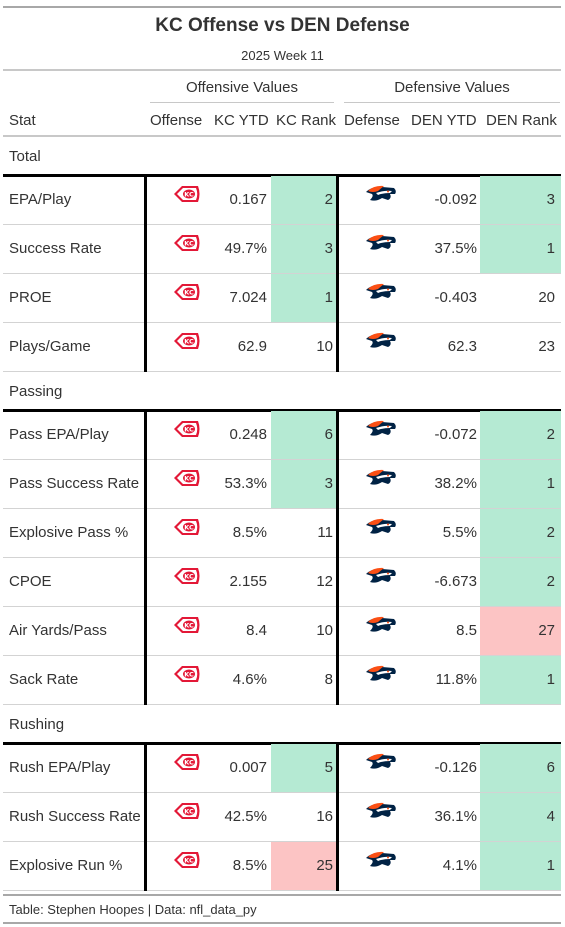 The width and height of the screenshot is (565, 927). I want to click on kc-ytd-value: 62.9, so click(252, 346).